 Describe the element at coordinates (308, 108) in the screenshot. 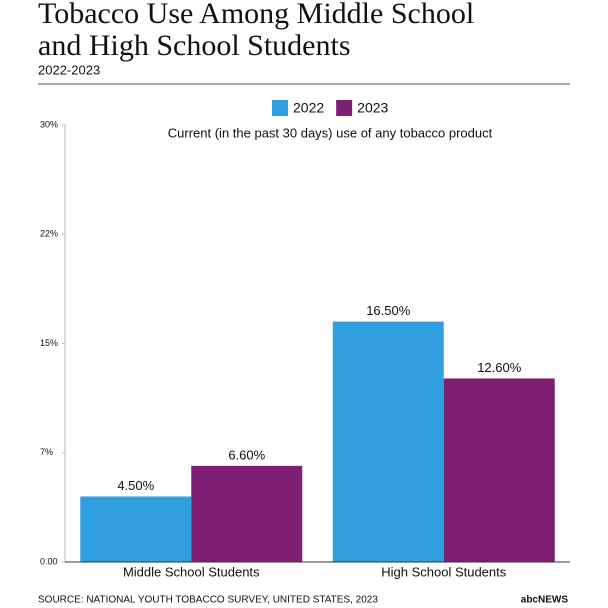

I see `legend-label: 2022` at that location.